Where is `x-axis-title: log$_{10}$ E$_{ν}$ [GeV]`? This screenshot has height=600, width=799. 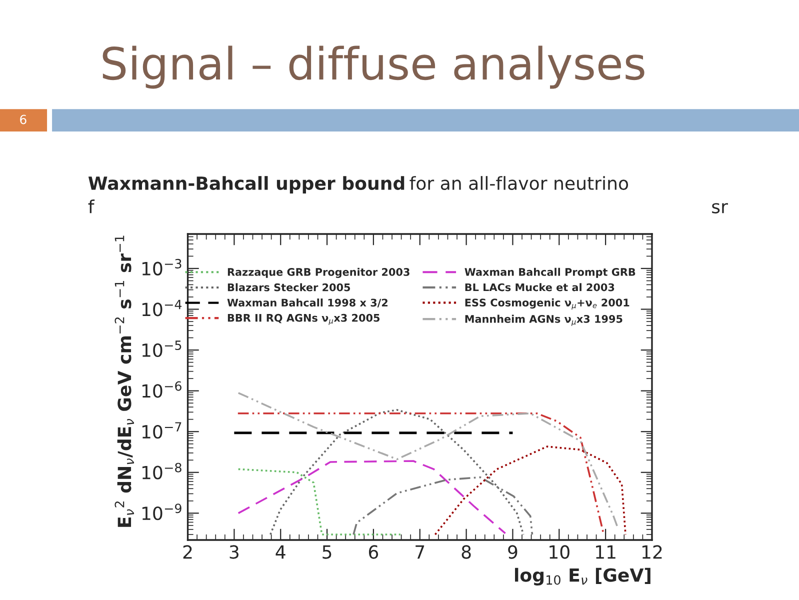 x-axis-title: log$_{10}$ E$_{ν}$ [GeV] is located at coordinates (582, 577).